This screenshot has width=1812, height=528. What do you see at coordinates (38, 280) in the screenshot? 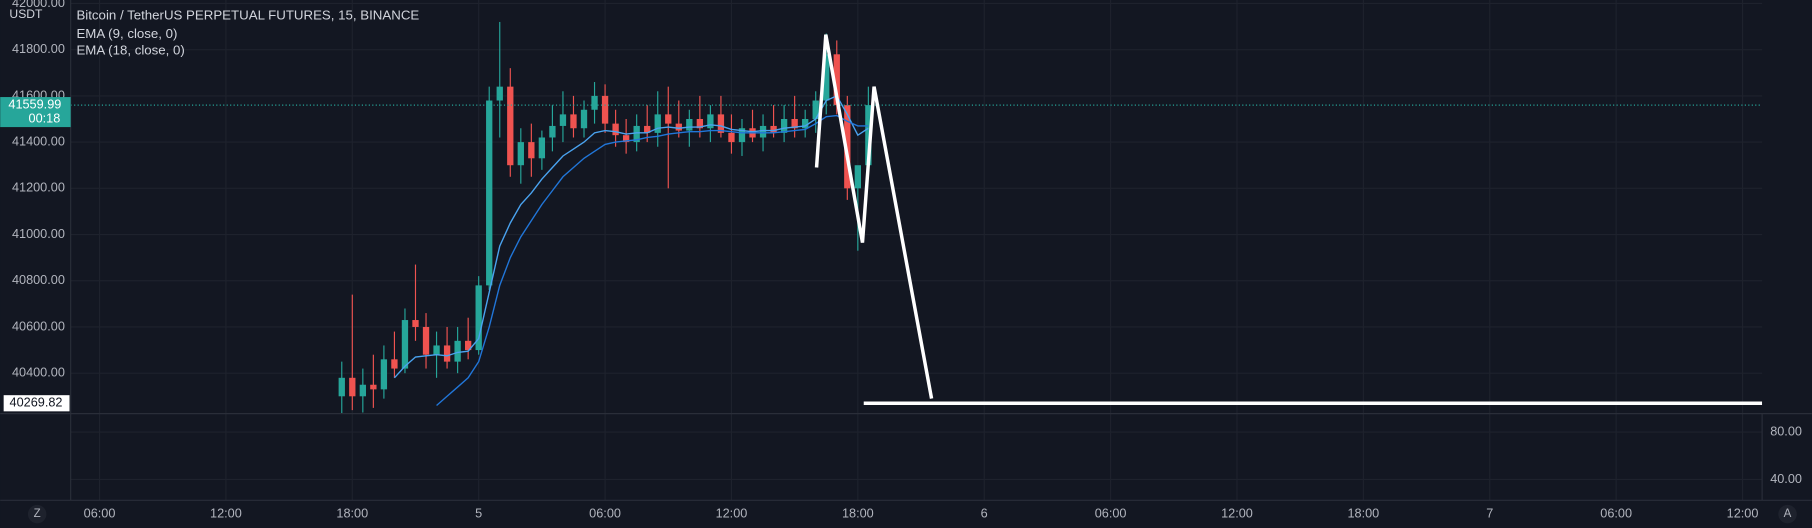
I see `y-tick-label: 40800.00` at bounding box center [38, 280].